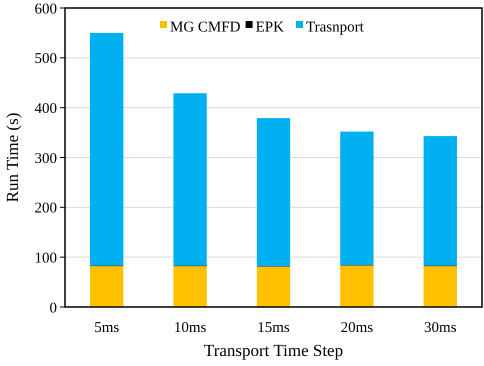 The image size is (484, 366). I want to click on y-tick-label: 300, so click(45, 158).